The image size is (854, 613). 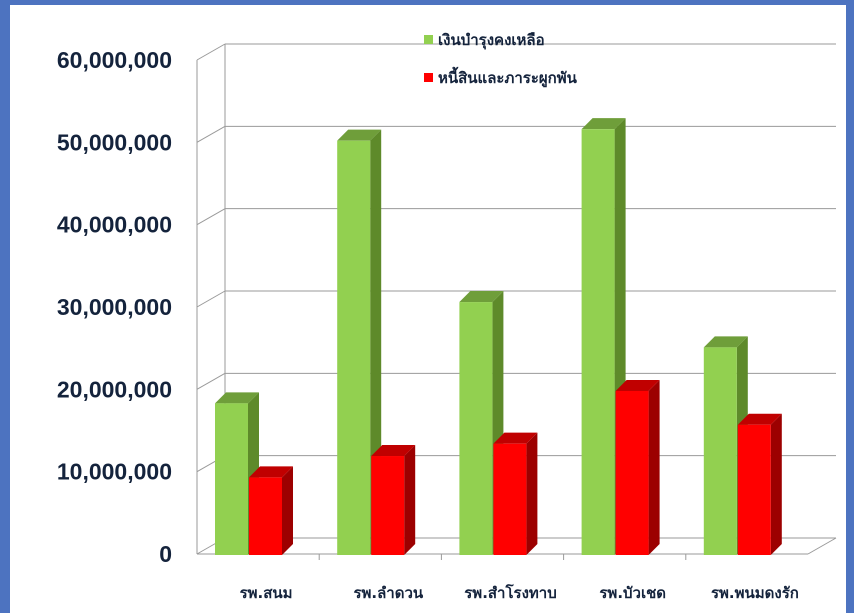 I want to click on legend-label: เงินบำรุงคงเหลือ, so click(x=491, y=40).